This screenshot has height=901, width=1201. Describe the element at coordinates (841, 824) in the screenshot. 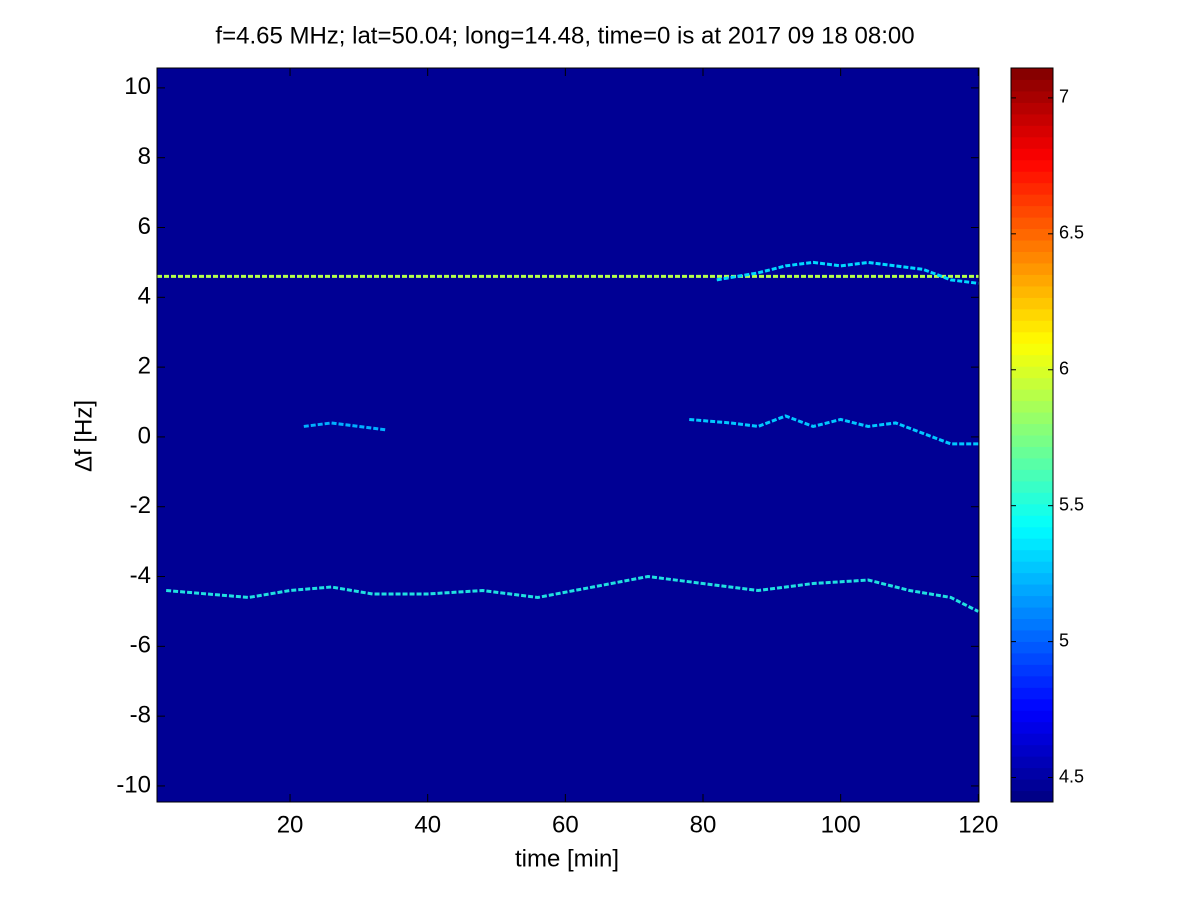

I see `x-tick-label: 100` at that location.